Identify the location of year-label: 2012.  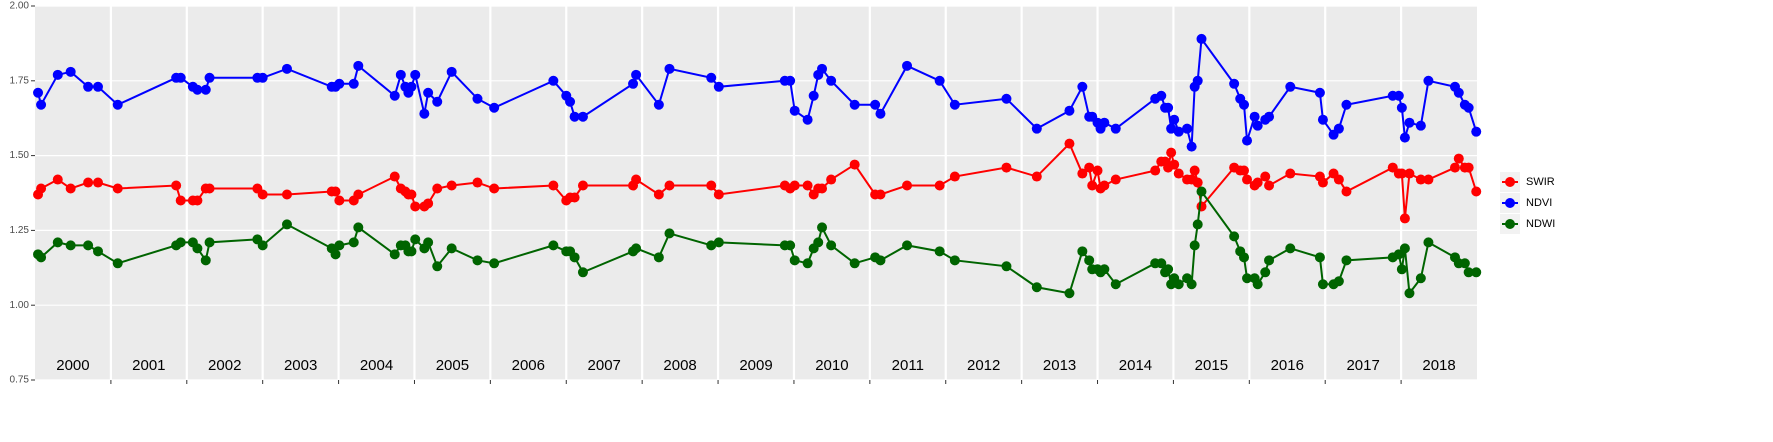
(983, 365).